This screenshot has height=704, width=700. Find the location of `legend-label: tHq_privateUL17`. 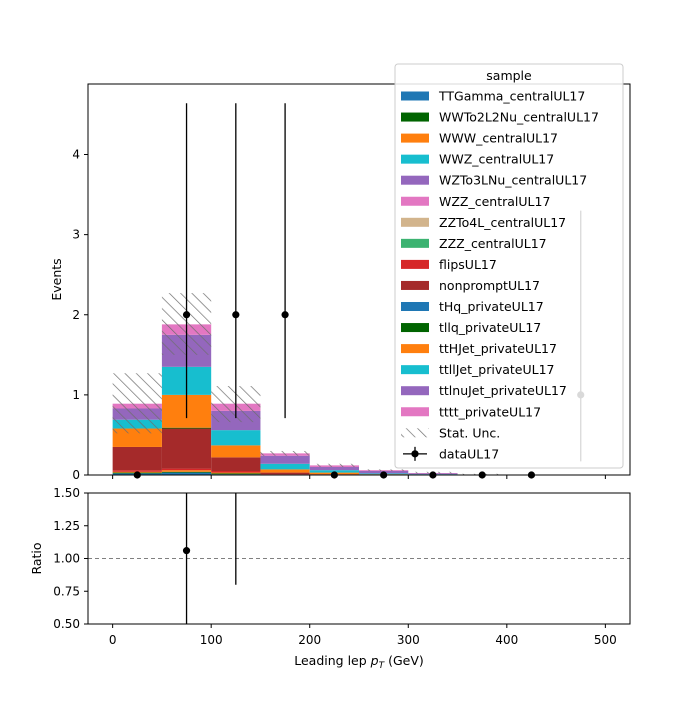

legend-label: tHq_privateUL17 is located at coordinates (491, 306).